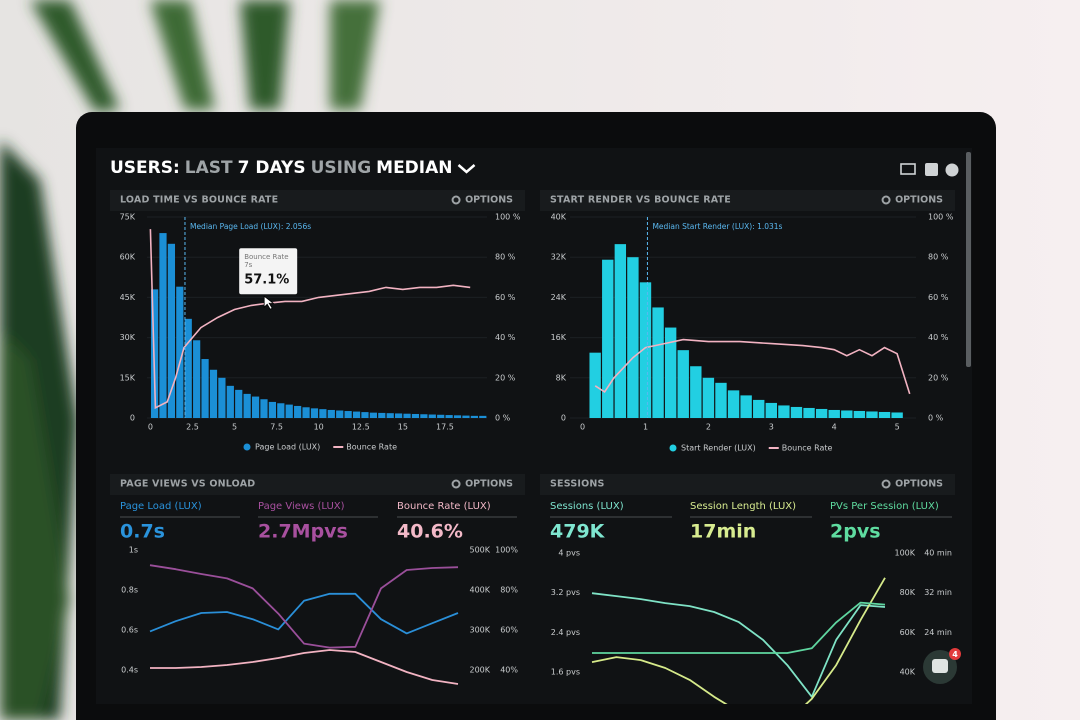  I want to click on y2-tick-label: 200K, so click(479, 670).